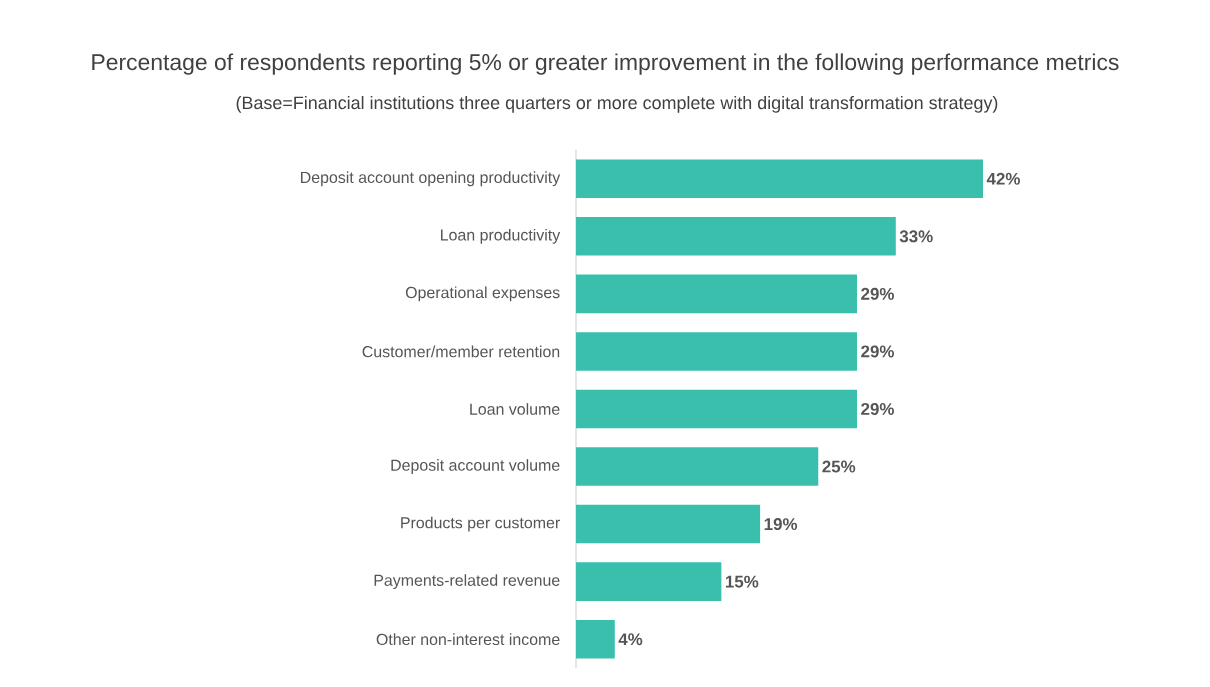  I want to click on y-tick-label: Products per customer, so click(480, 524).